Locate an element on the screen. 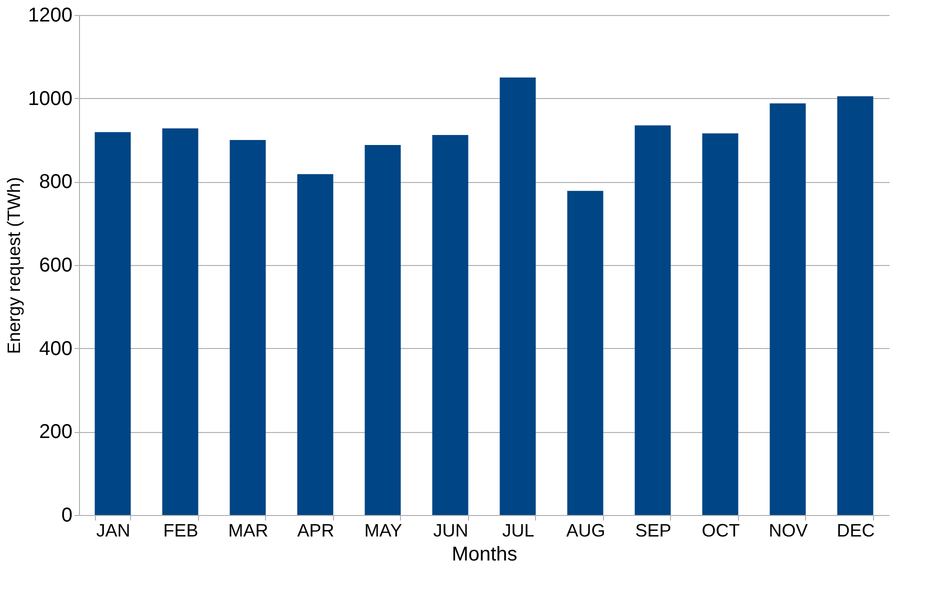 This screenshot has width=944, height=606. y-tick-label: 0 is located at coordinates (66, 515).